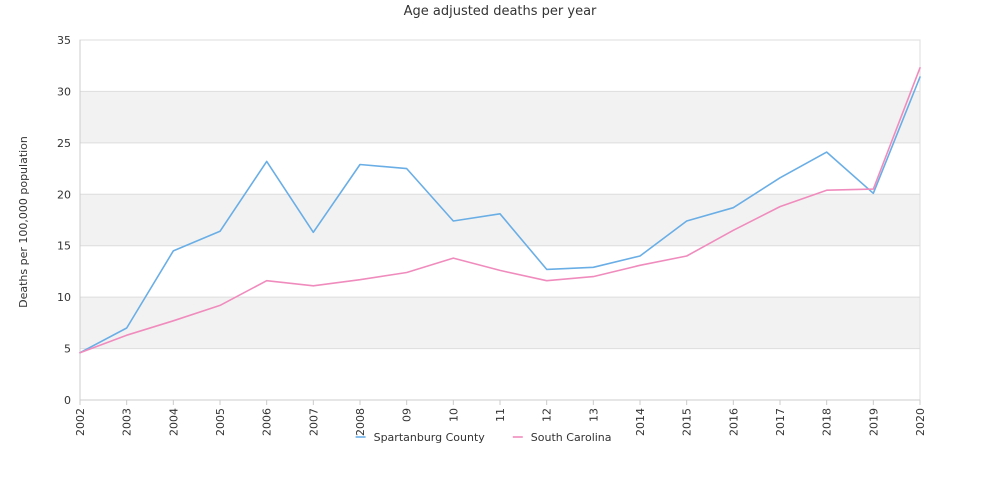 This screenshot has height=500, width=1000. I want to click on x-tick-label: 11, so click(500, 415).